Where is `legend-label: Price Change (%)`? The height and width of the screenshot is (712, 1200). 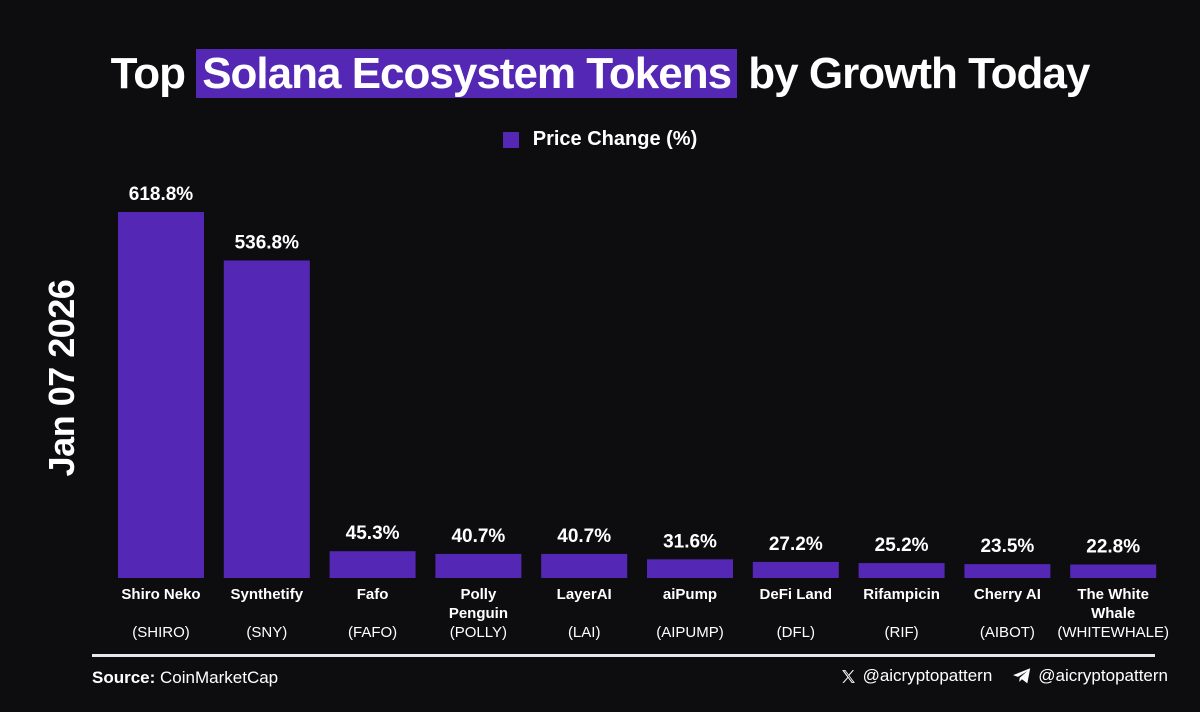
legend-label: Price Change (%) is located at coordinates (615, 139).